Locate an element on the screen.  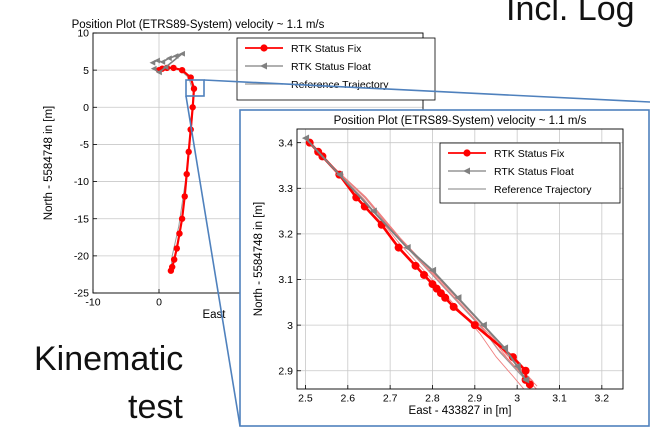
y-tick-label: -25 is located at coordinates (81, 294).